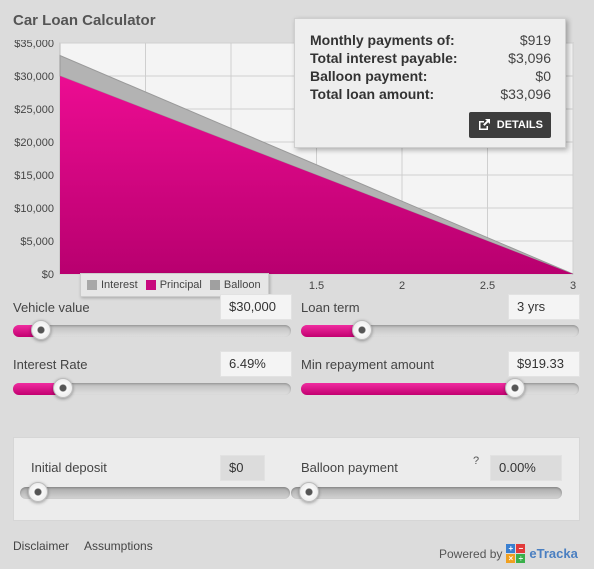 The width and height of the screenshot is (594, 569). I want to click on interest-rate-slider-handle, so click(63, 388).